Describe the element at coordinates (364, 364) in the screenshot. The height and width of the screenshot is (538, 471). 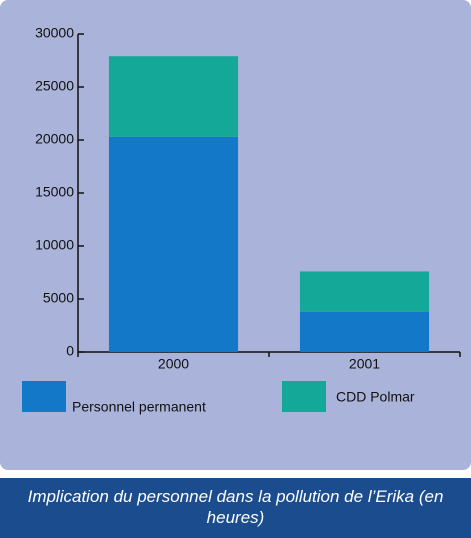
I see `x-tick-label: 2001` at that location.